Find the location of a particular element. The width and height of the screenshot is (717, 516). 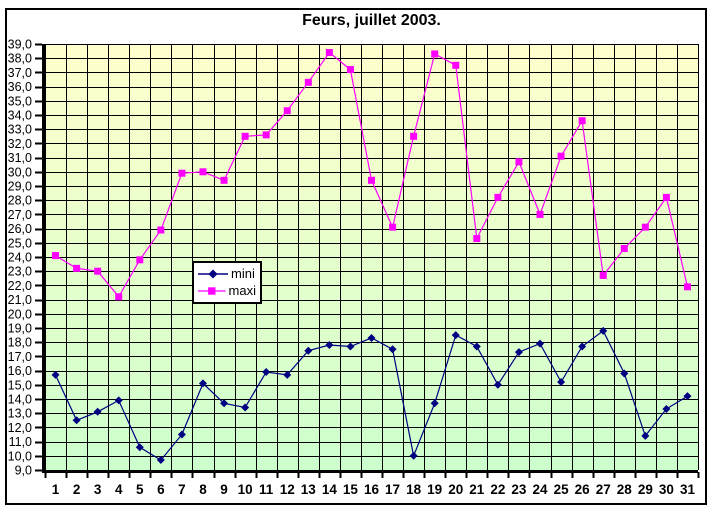

svg-text: 9 is located at coordinates (224, 489).